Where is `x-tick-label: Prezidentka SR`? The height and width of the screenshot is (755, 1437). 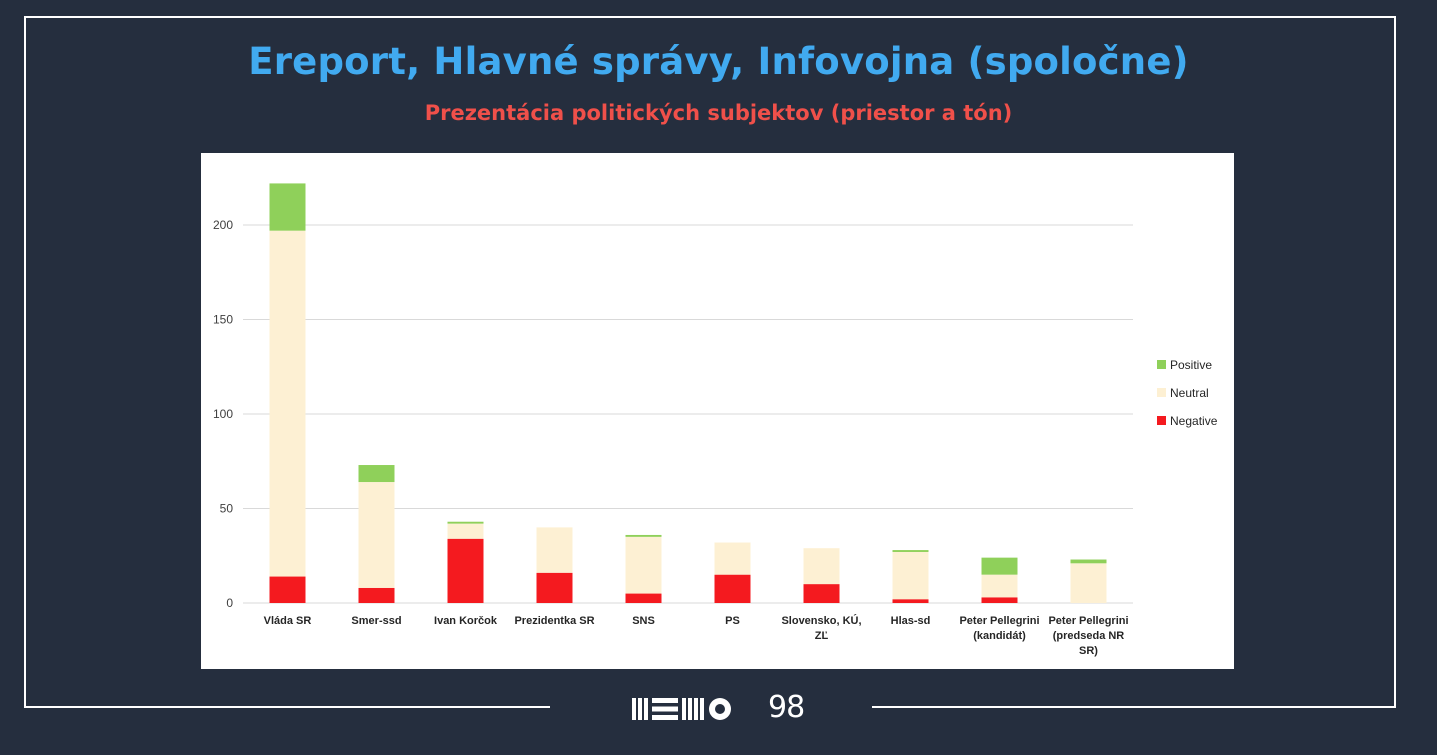 x-tick-label: Prezidentka SR is located at coordinates (554, 621).